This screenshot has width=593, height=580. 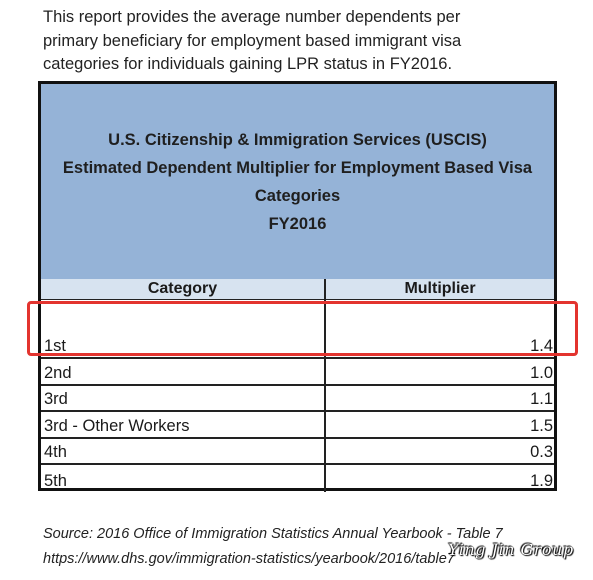 I want to click on table-row: 4th 0.3, so click(x=297, y=451).